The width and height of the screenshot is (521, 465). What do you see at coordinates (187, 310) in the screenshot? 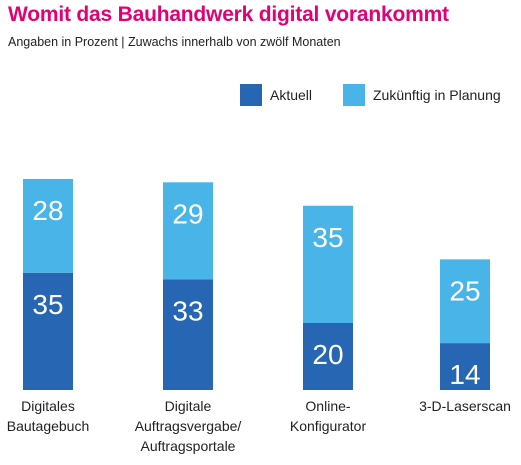
I see `data-label-aktuell-1: 33` at bounding box center [187, 310].